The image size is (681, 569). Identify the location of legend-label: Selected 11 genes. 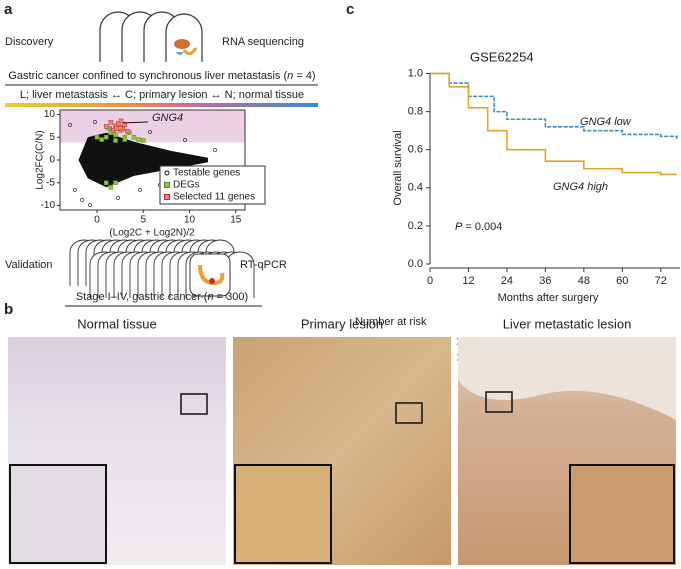
(214, 197).